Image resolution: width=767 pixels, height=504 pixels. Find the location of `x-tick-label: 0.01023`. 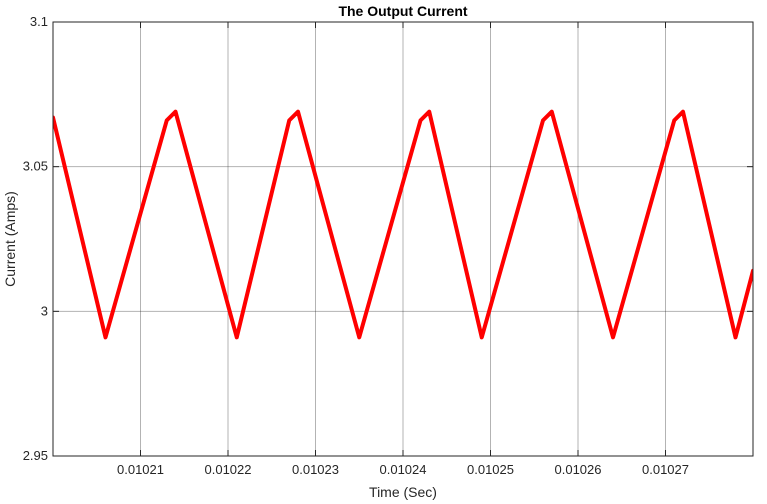

x-tick-label: 0.01023 is located at coordinates (315, 469).